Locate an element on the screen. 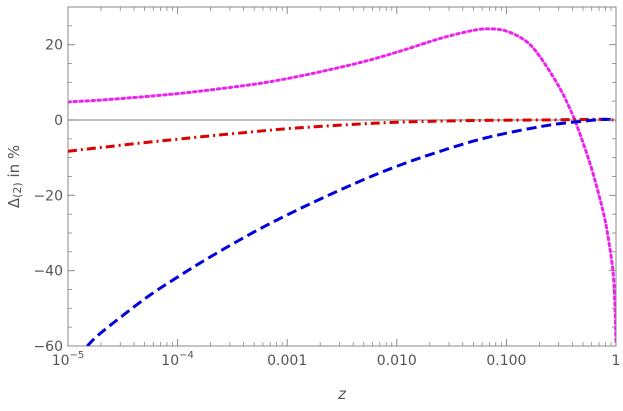 The width and height of the screenshot is (623, 411). x-tick-label: 0.001 is located at coordinates (287, 361).